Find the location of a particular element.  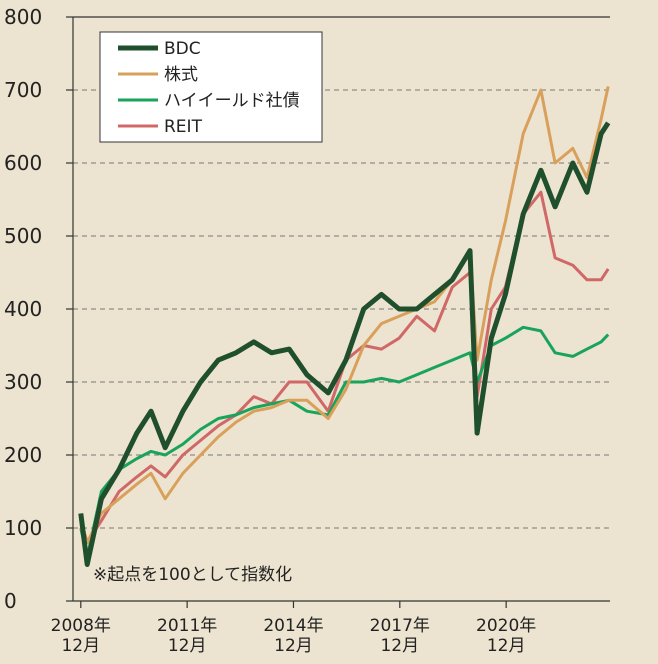

legend-label: ハイイールド社債 is located at coordinates (232, 101).